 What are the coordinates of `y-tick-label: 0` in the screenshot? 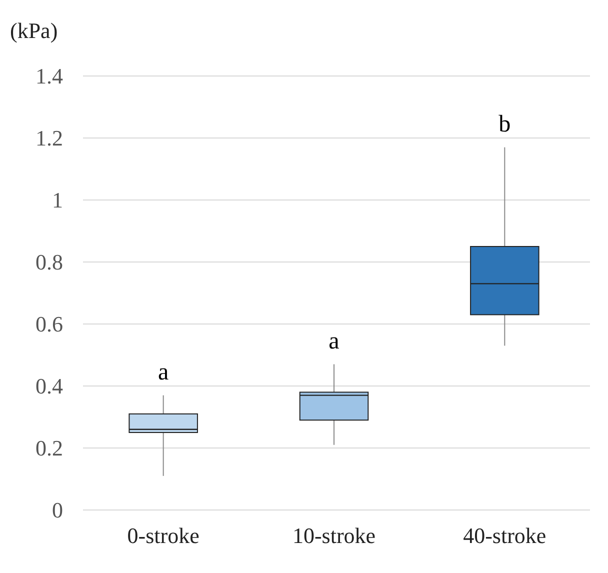 It's located at (57, 510).